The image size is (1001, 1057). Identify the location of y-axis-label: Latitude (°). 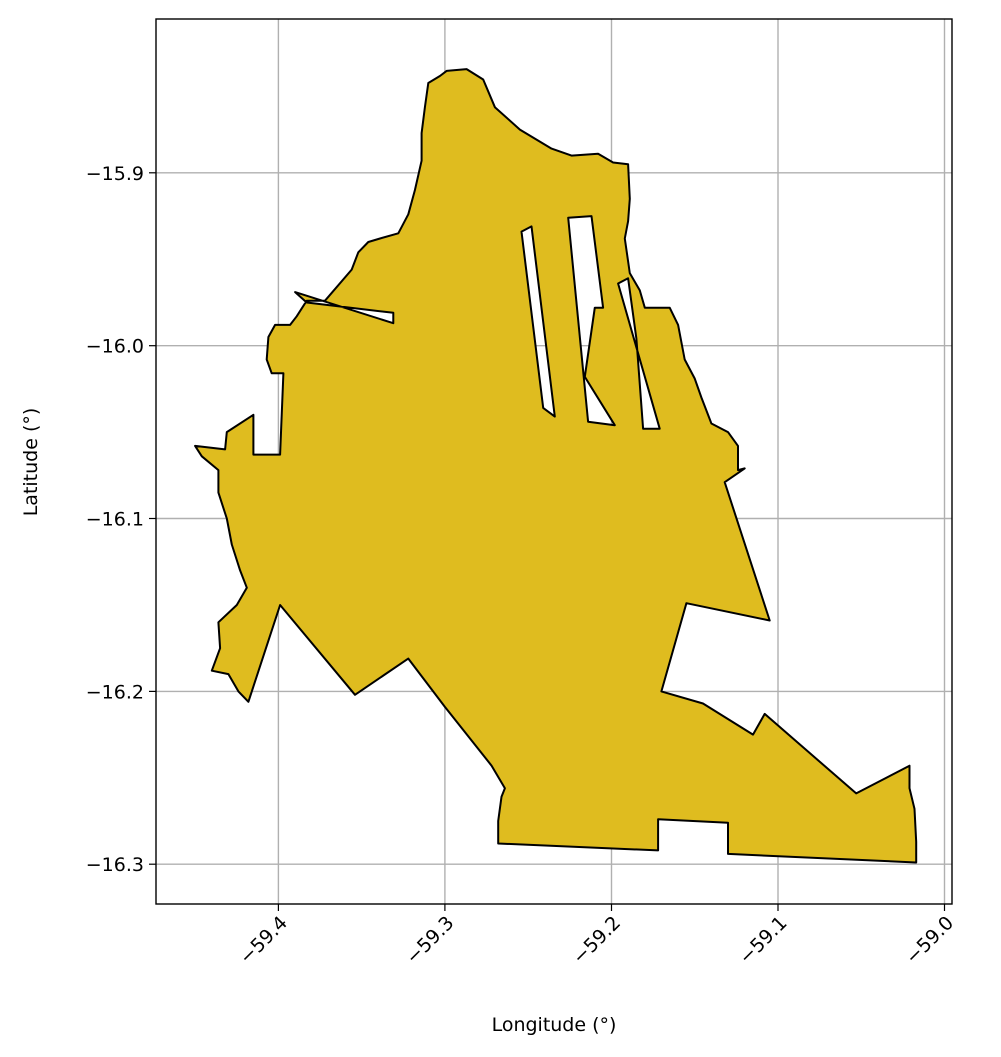
(31, 462).